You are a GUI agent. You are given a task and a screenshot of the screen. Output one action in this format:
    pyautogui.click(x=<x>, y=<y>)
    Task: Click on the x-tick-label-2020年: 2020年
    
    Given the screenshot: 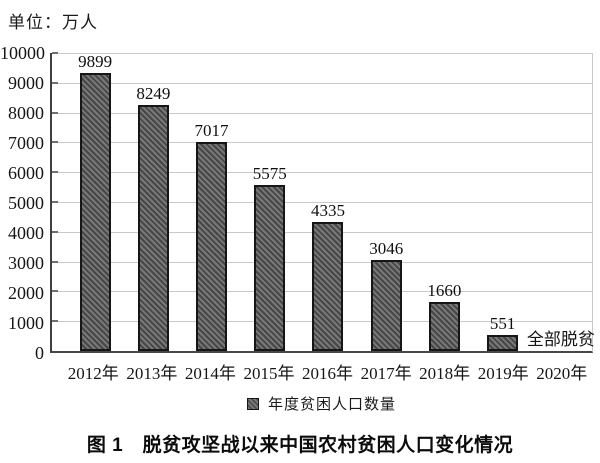 What is the action you would take?
    pyautogui.click(x=562, y=373)
    